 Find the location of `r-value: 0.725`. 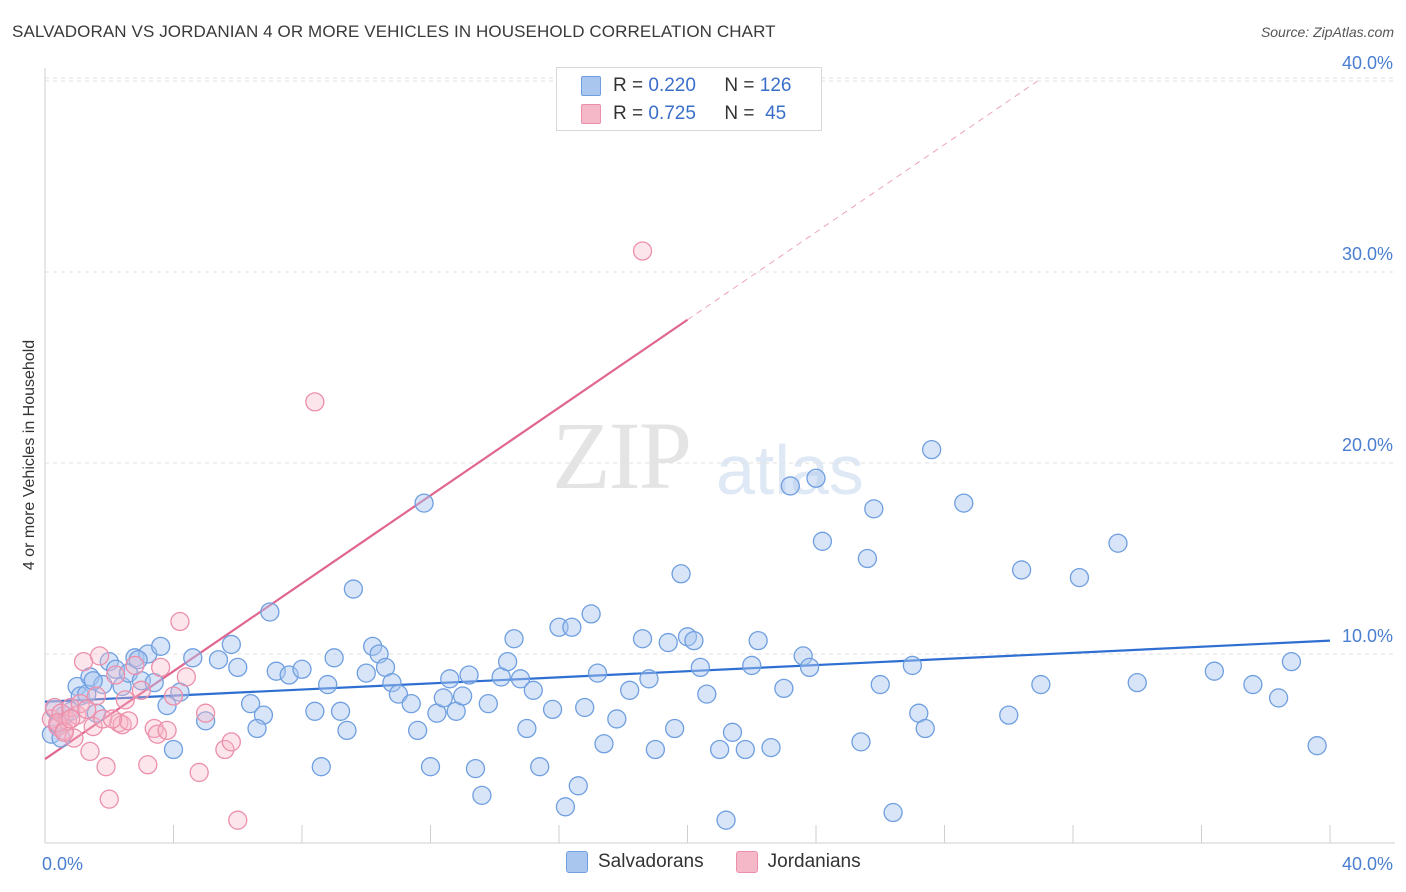

r-value: 0.725 is located at coordinates (672, 113).